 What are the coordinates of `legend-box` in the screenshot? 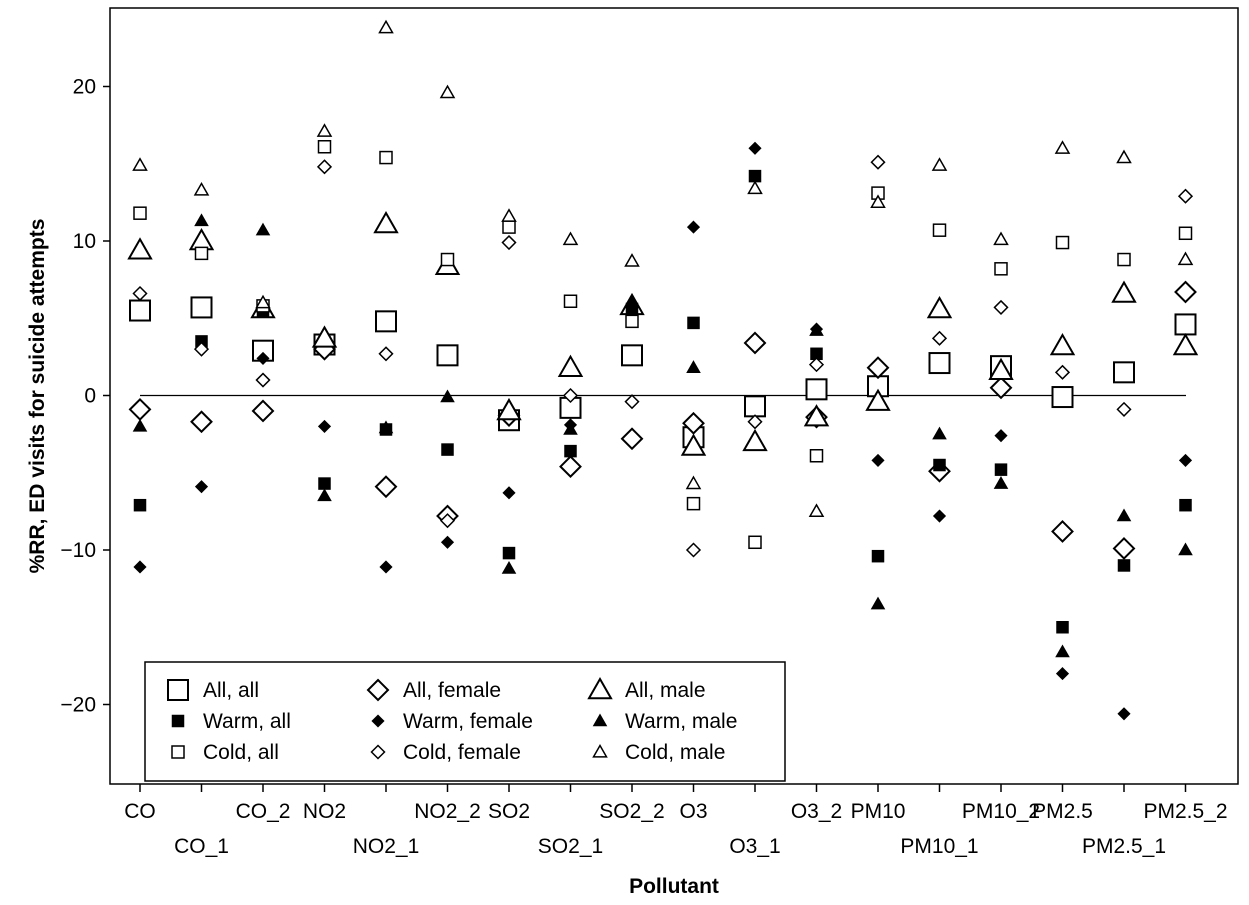 It's located at (465, 721).